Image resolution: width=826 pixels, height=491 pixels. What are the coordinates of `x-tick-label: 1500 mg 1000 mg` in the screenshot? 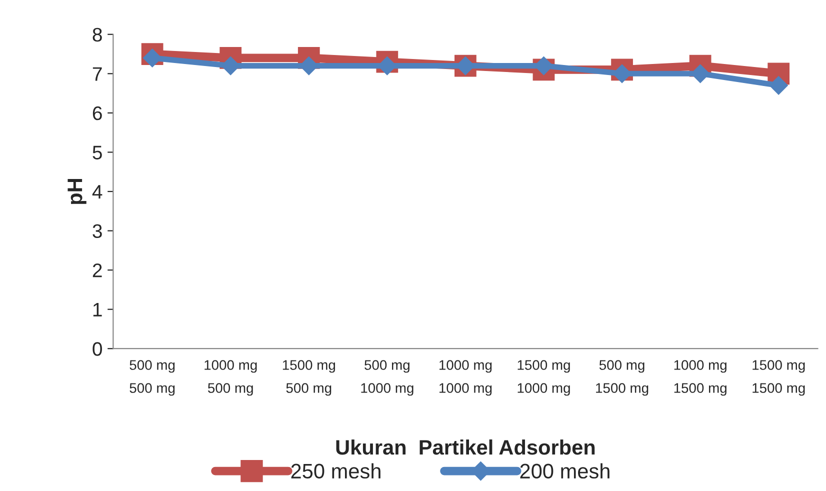 It's located at (544, 378).